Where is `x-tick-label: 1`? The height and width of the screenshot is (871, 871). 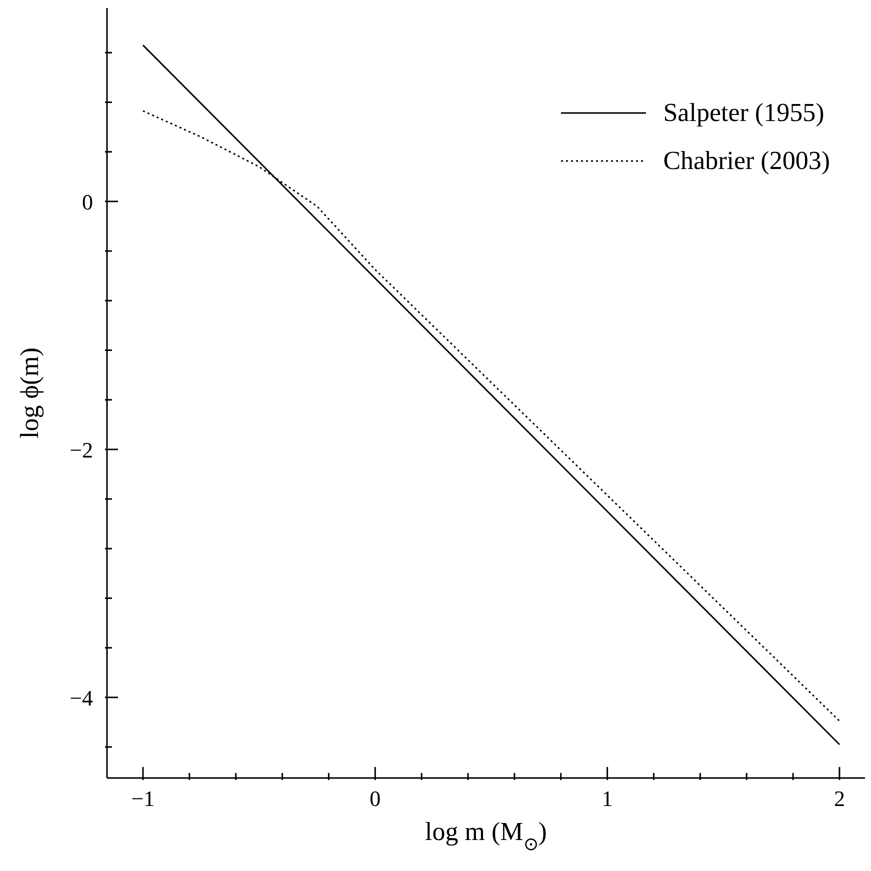 x-tick-label: 1 is located at coordinates (607, 798).